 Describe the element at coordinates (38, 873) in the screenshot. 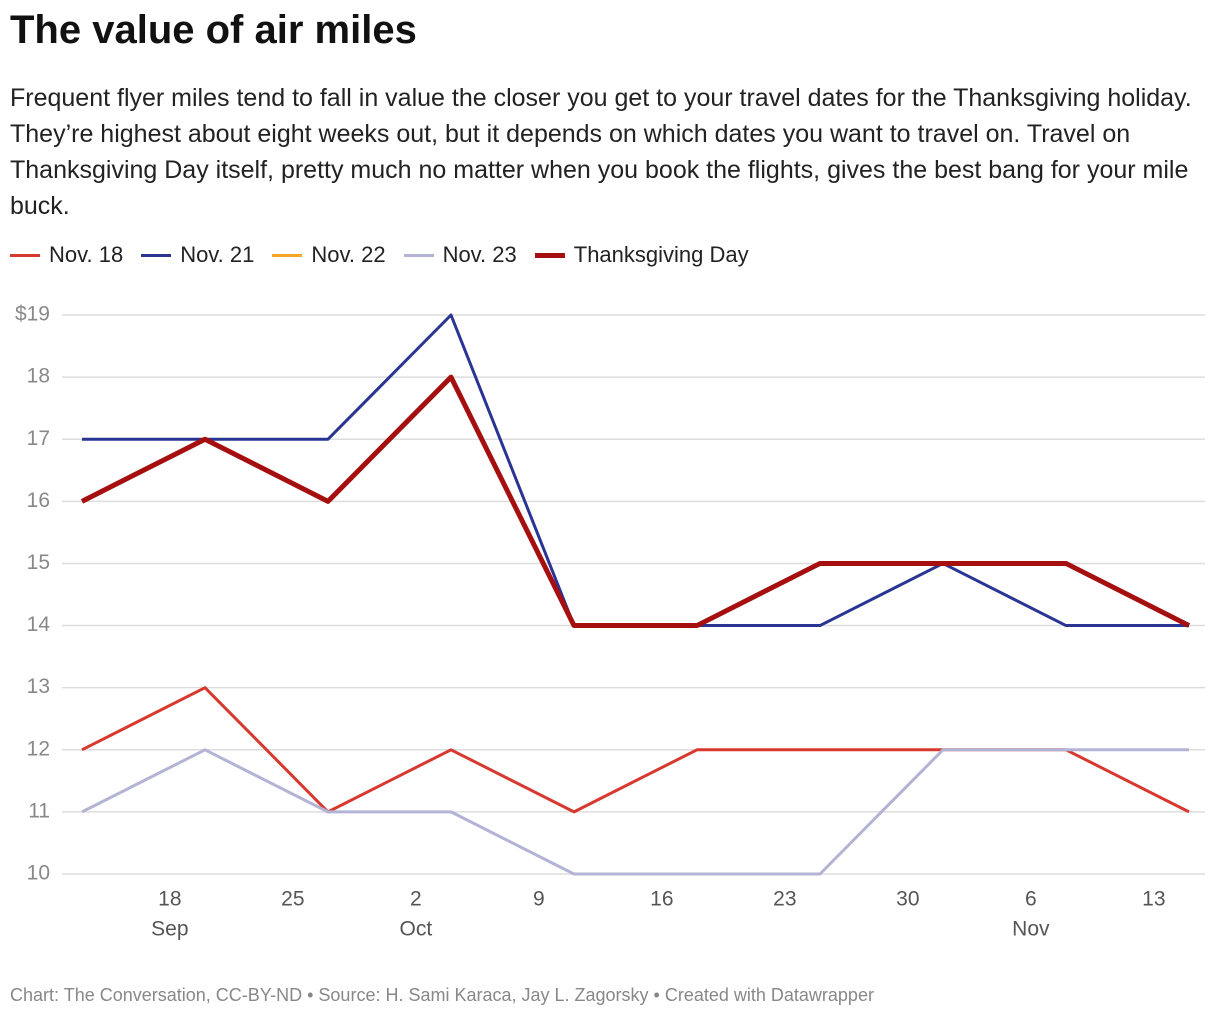

I see `y-tick-label: 10` at that location.